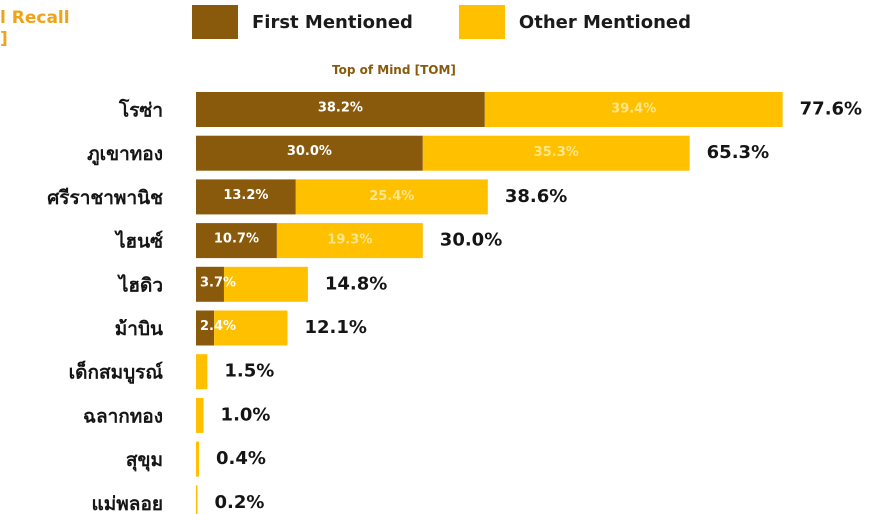 The width and height of the screenshot is (875, 514). What do you see at coordinates (35, 18) in the screenshot?
I see `header-title-line-1: l Recall` at bounding box center [35, 18].